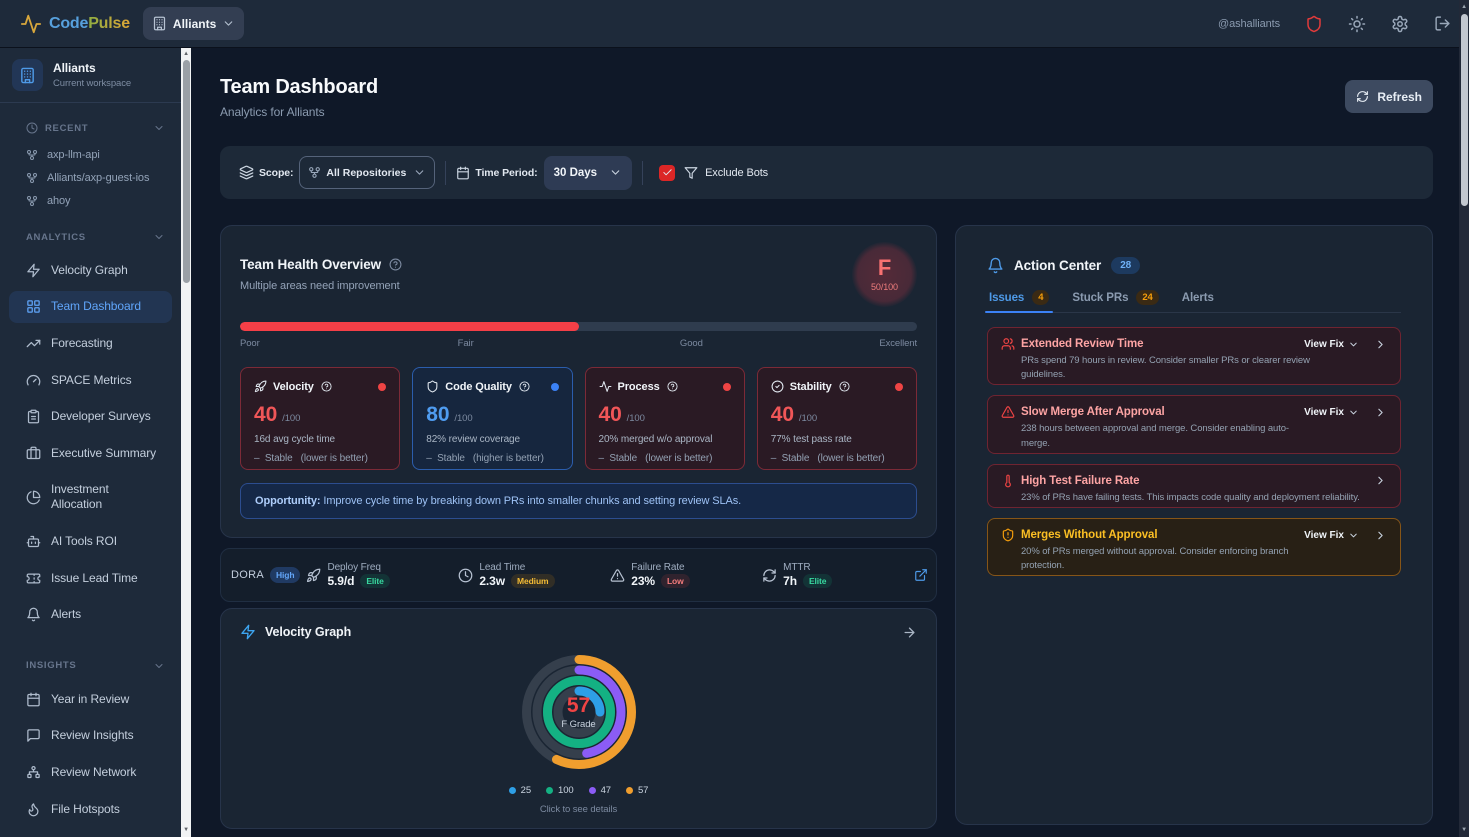 The width and height of the screenshot is (1469, 837). What do you see at coordinates (186, 442) in the screenshot?
I see `sidebar-scrollbar: ▲ ▼` at bounding box center [186, 442].